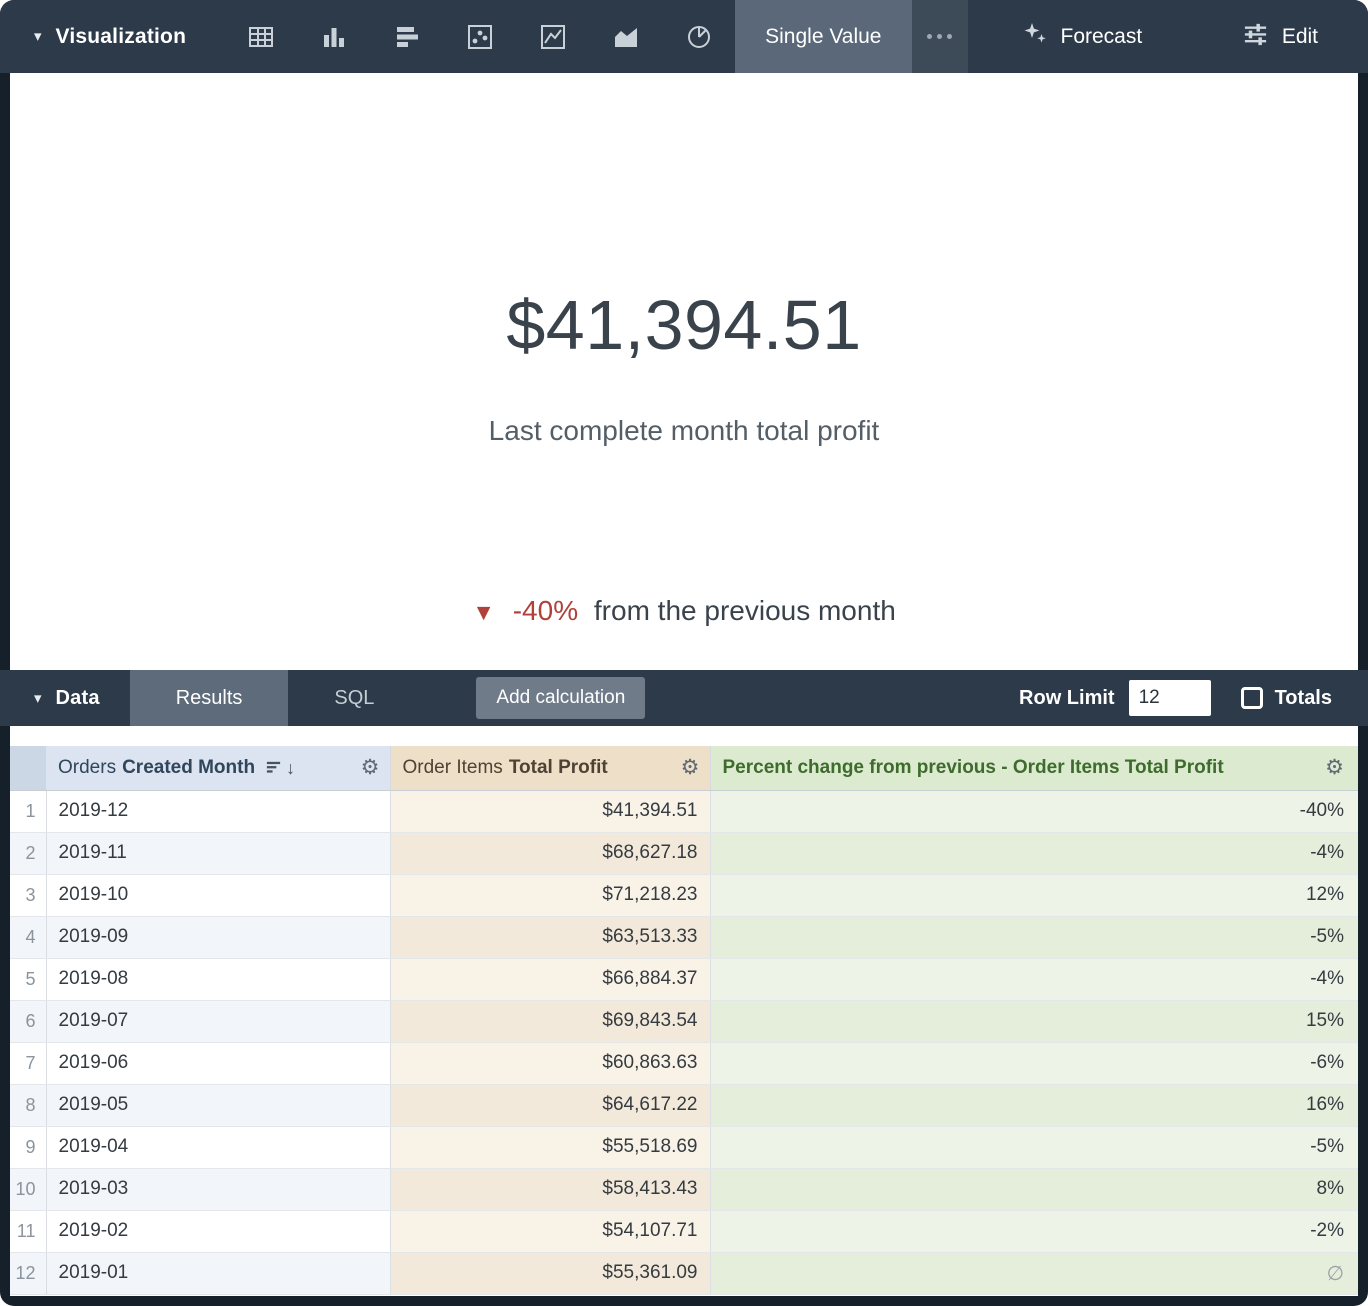 Image resolution: width=1368 pixels, height=1306 pixels. I want to click on scatter-plot-icon, so click(479, 36).